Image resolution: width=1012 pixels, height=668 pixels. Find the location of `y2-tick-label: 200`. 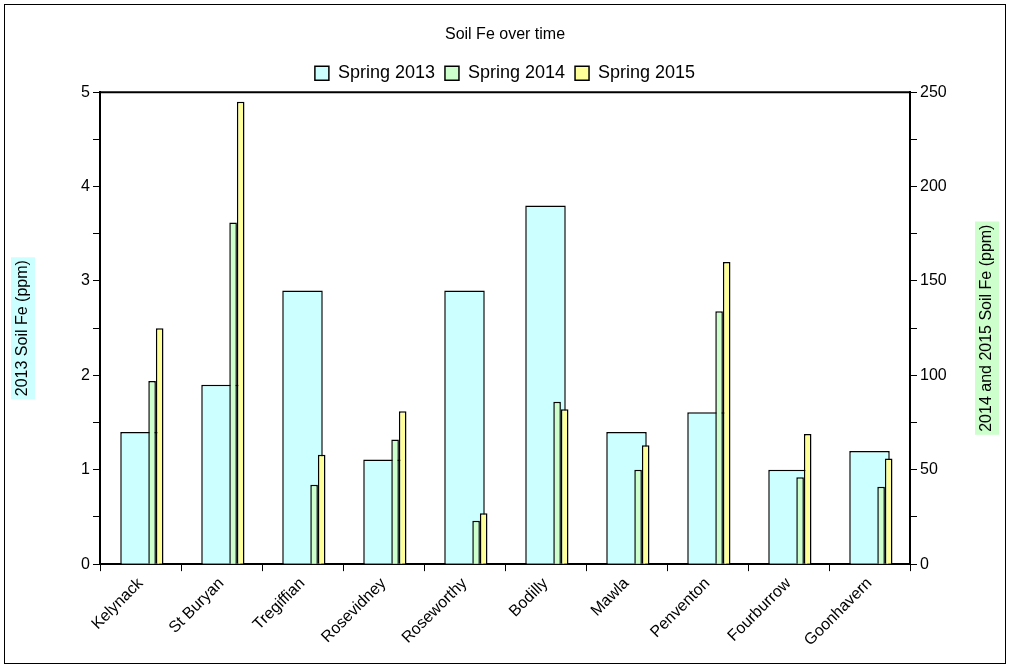

y2-tick-label: 200 is located at coordinates (933, 185).